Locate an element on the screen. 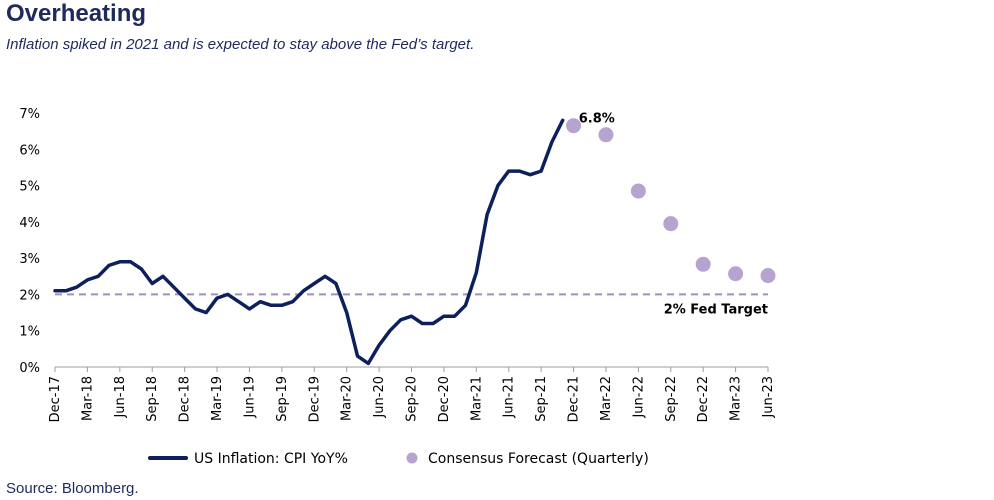 The width and height of the screenshot is (994, 500). x-tick-label: Sep-22 is located at coordinates (671, 399).